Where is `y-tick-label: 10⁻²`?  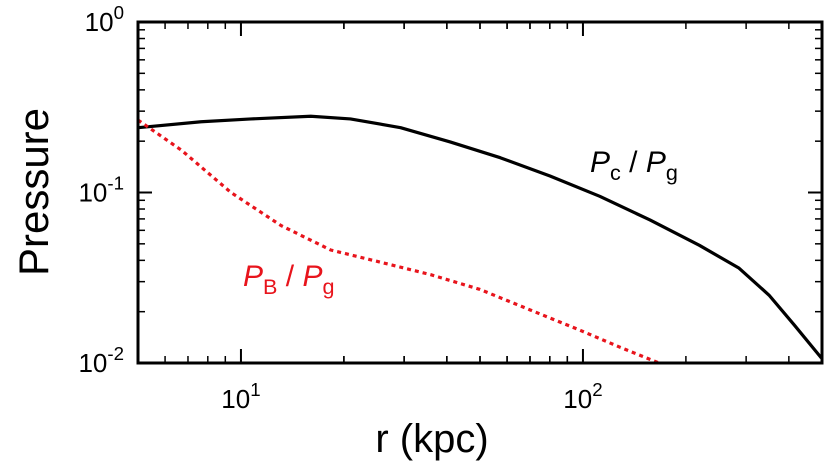
y-tick-label: 10⁻² is located at coordinates (101, 360).